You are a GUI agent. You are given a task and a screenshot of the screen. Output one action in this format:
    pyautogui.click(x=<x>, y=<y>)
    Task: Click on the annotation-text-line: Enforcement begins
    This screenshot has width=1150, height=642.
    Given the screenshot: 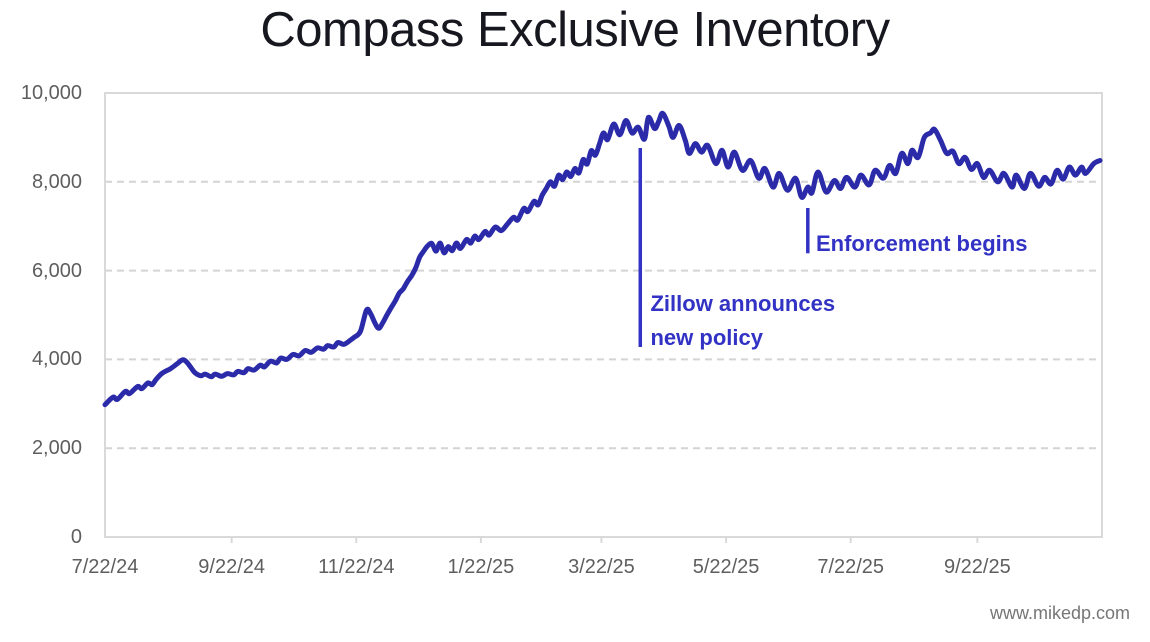 What is the action you would take?
    pyautogui.click(x=921, y=244)
    